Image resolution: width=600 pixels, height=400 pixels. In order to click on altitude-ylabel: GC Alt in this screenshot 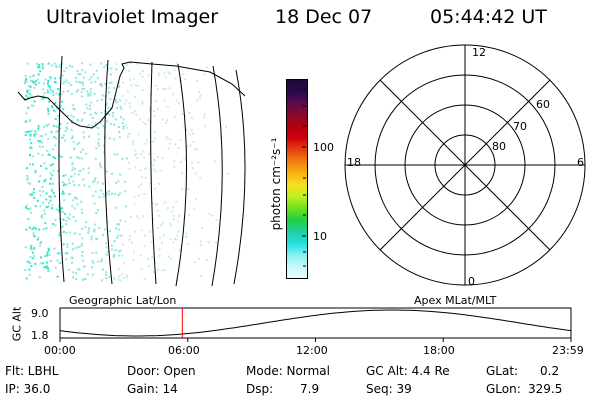, I will do `click(17, 324)`.